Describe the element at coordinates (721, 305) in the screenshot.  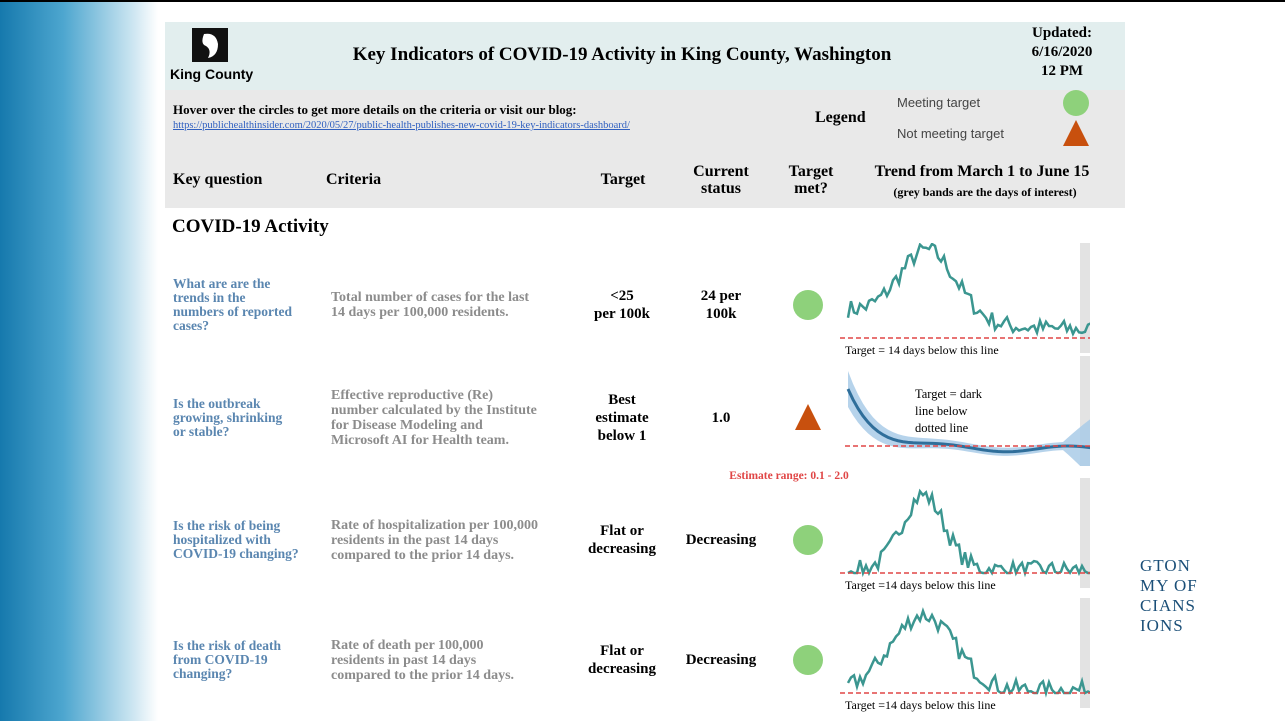
I see `current-status: 24 per 100k` at that location.